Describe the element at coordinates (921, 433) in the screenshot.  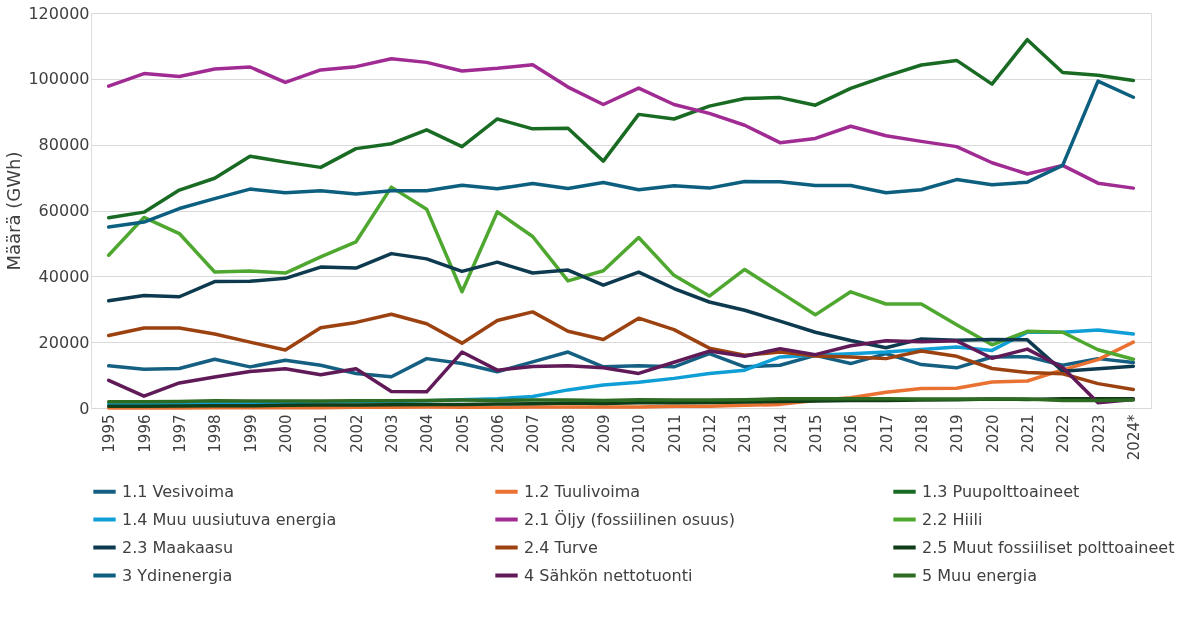
I see `x-tick-label: 2018` at that location.